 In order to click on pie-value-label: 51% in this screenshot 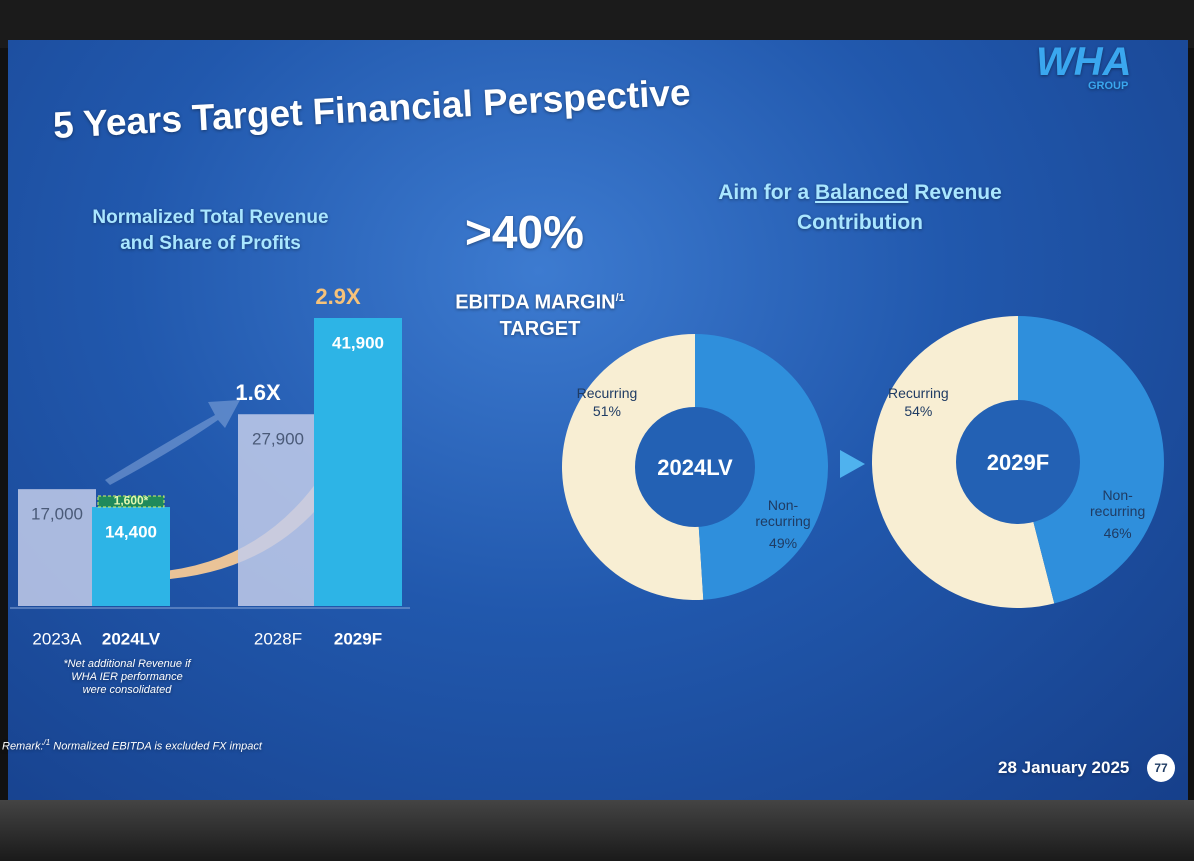, I will do `click(606, 410)`.